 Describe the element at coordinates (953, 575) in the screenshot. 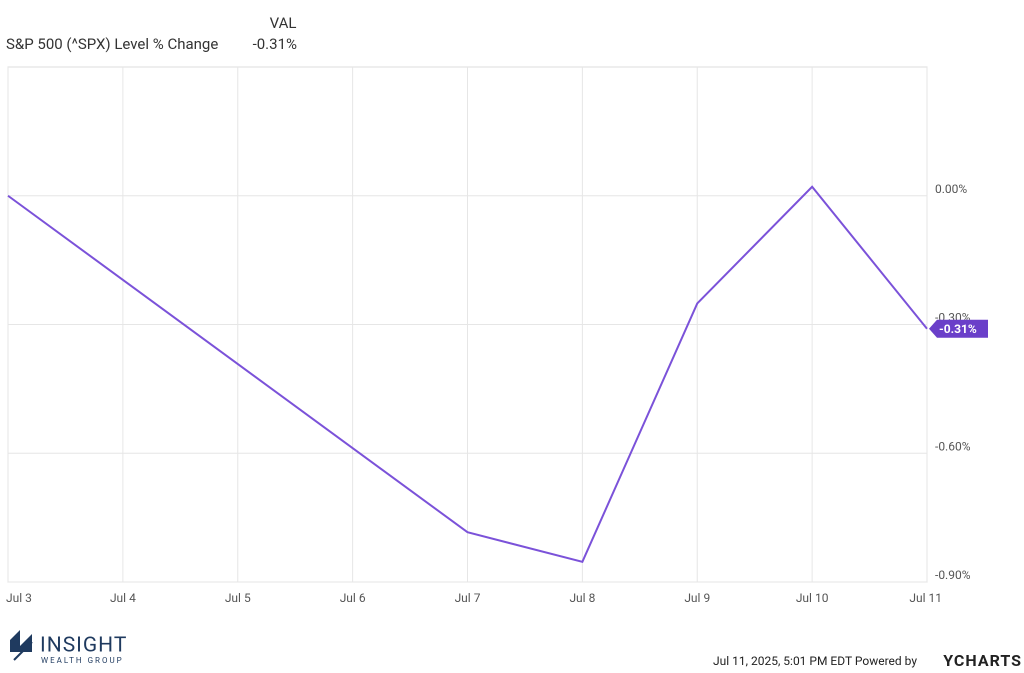

I see `y-tick-label: -0.90%` at that location.